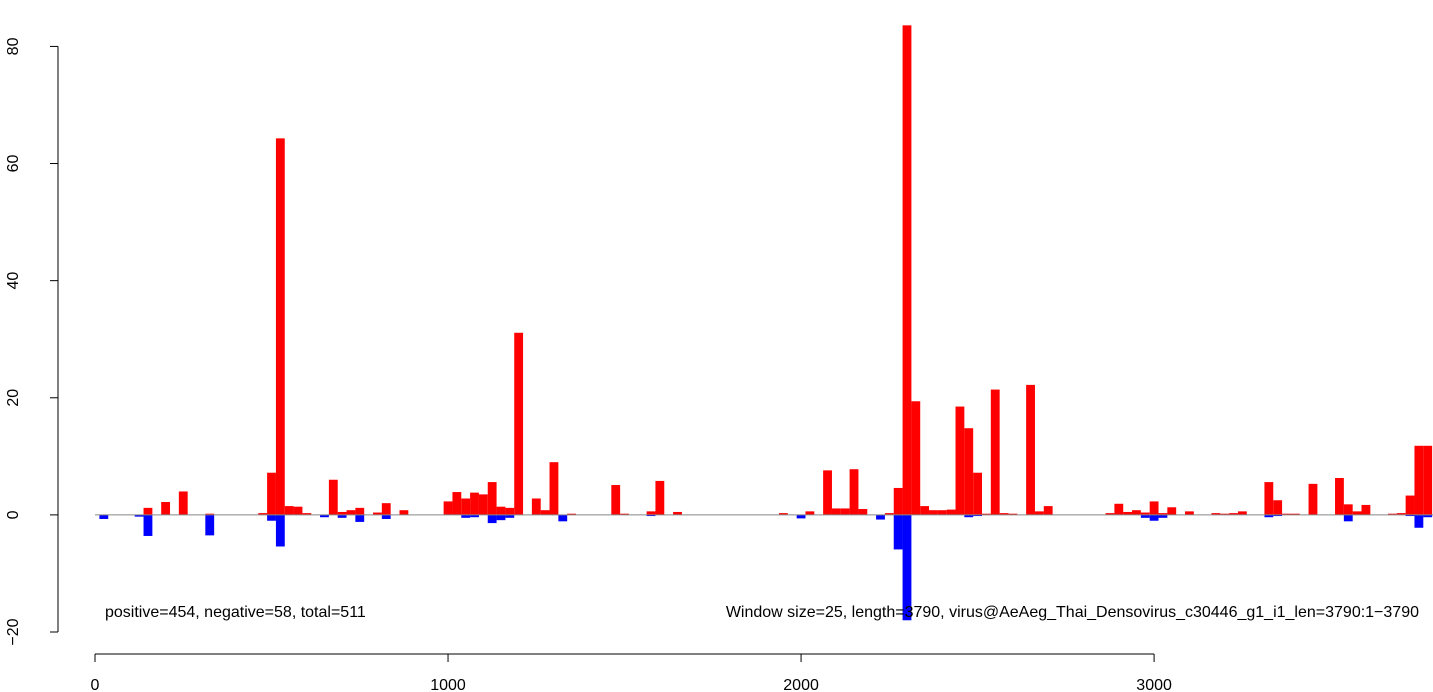 This screenshot has height=692, width=1433. Describe the element at coordinates (32, 341) in the screenshot. I see `y-axis: −20 0 20 40 60 80` at that location.